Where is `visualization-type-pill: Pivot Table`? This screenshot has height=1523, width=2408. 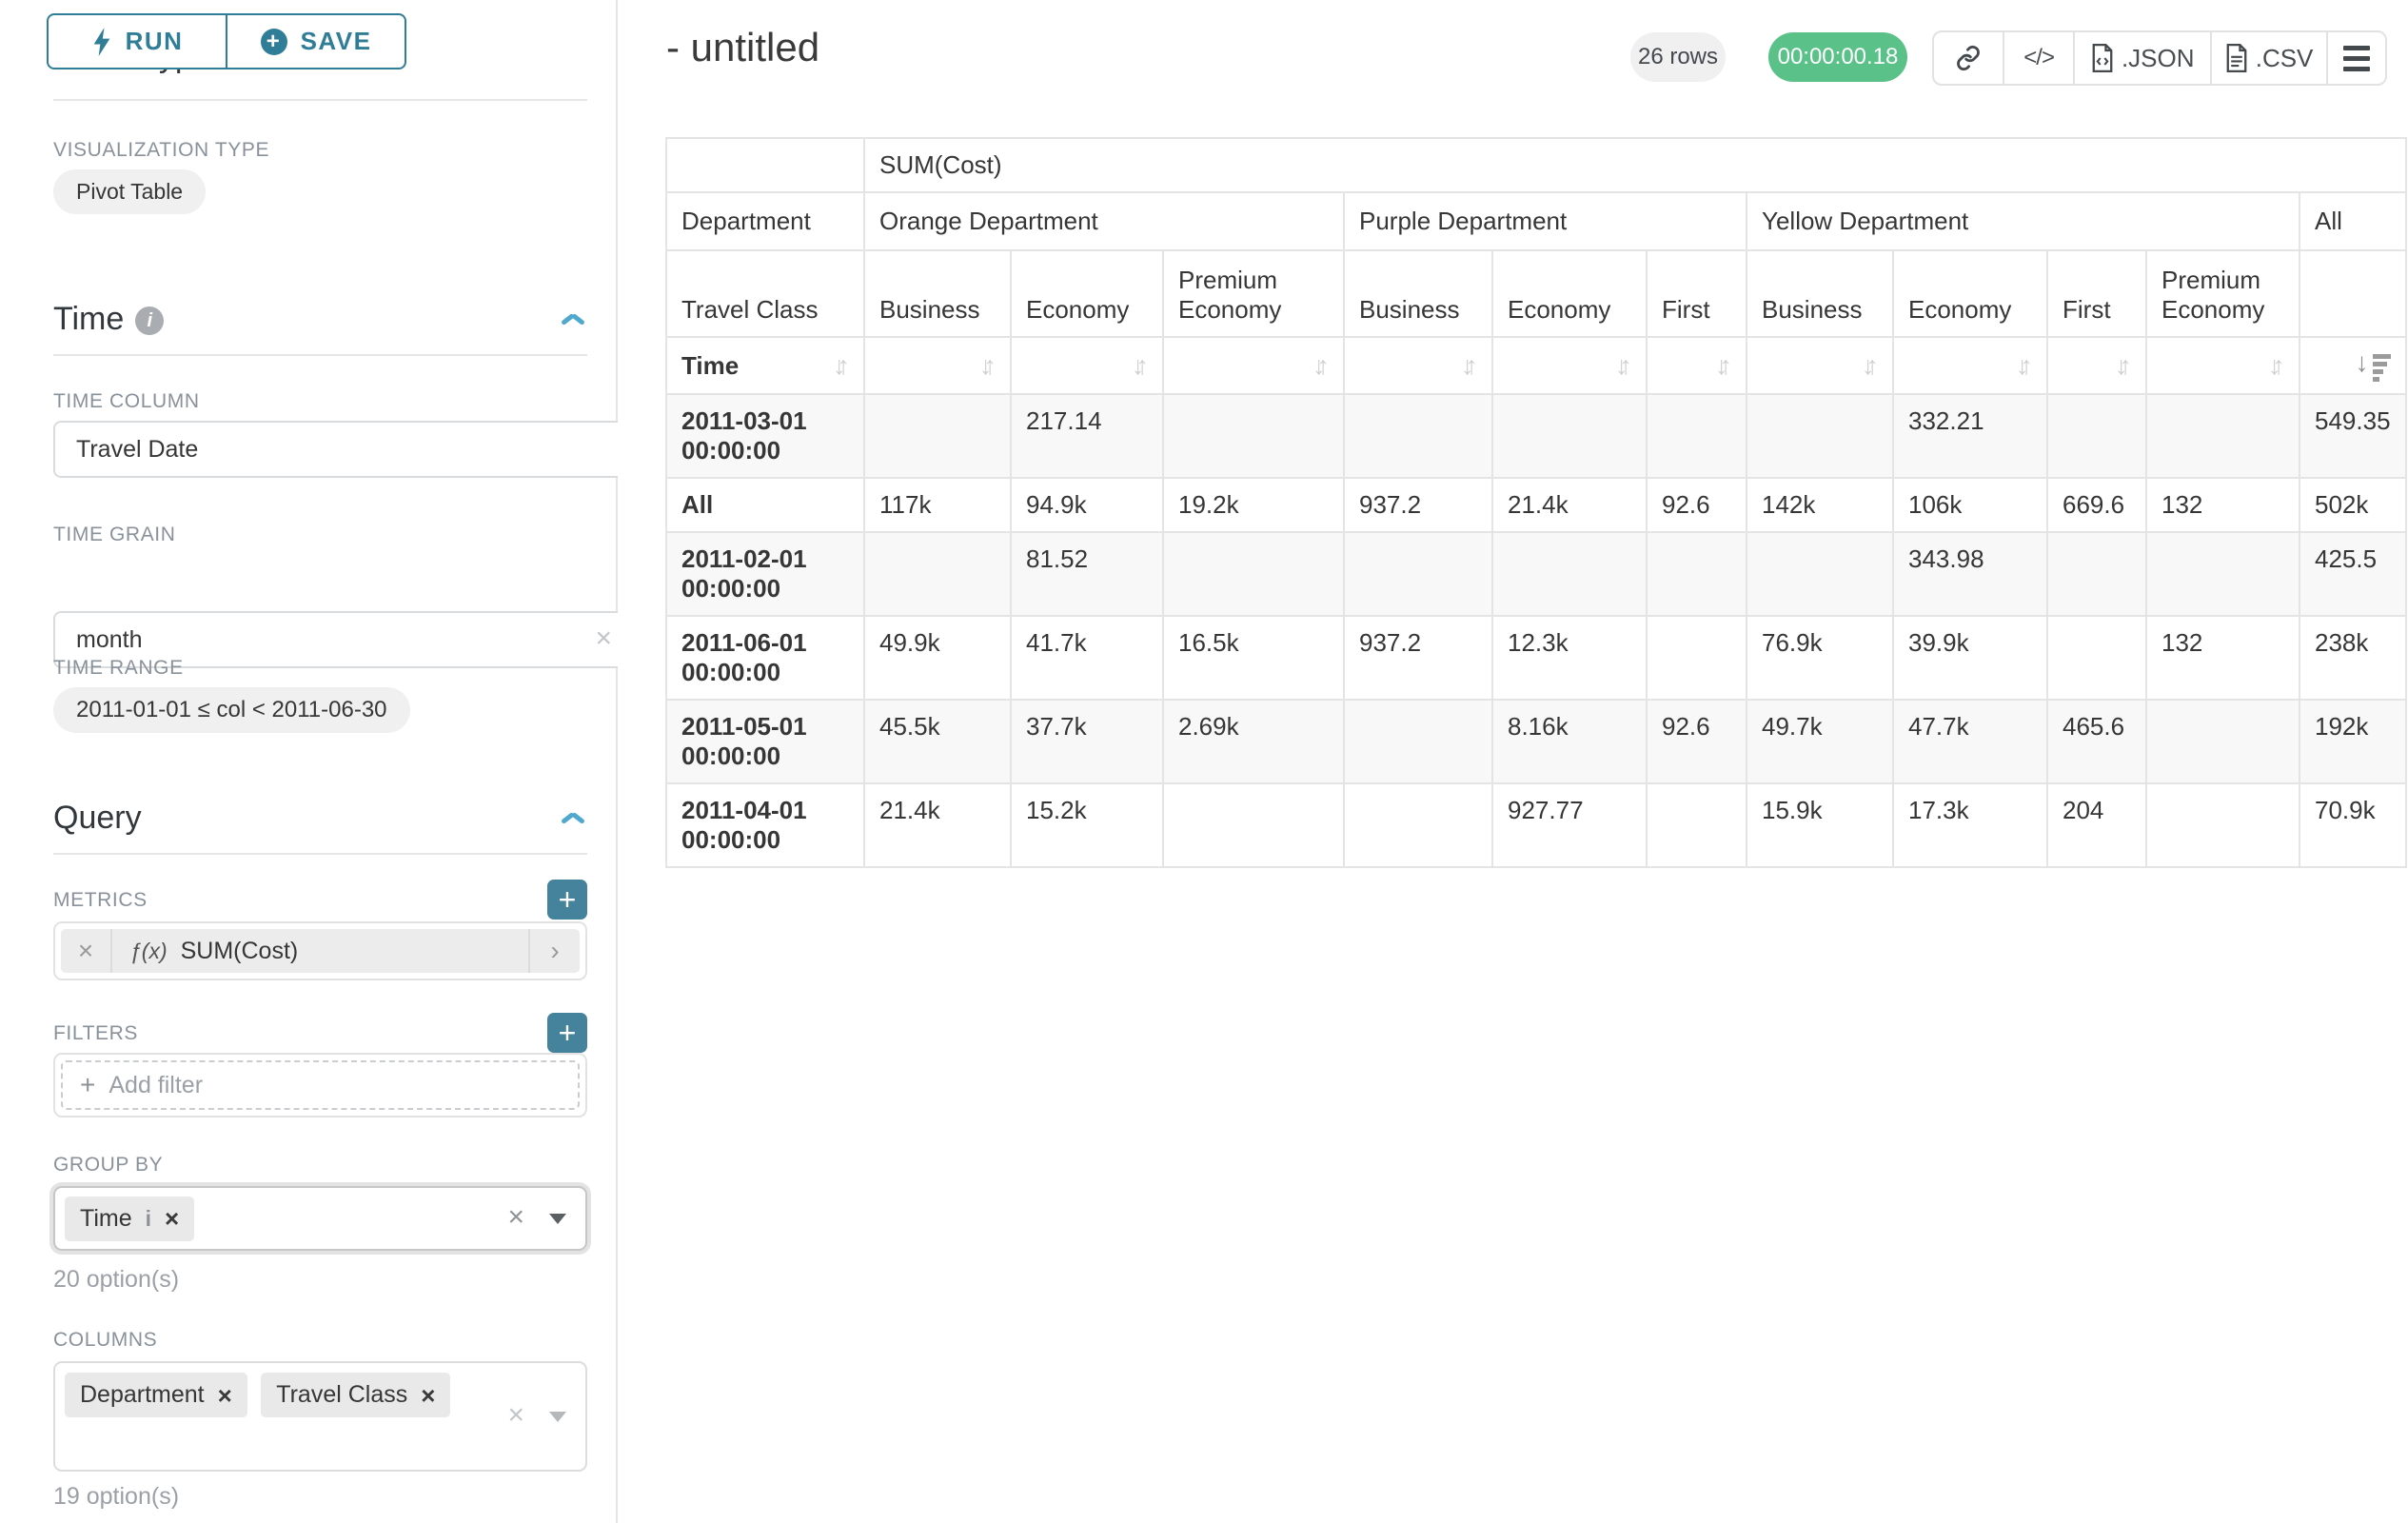
visualization-type-pill: Pivot Table is located at coordinates (130, 192).